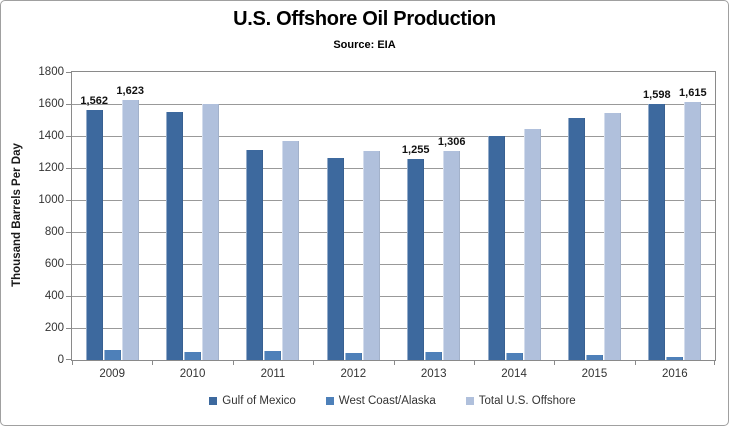 Image resolution: width=729 pixels, height=426 pixels. Describe the element at coordinates (693, 93) in the screenshot. I see `data-label: 1,615` at that location.